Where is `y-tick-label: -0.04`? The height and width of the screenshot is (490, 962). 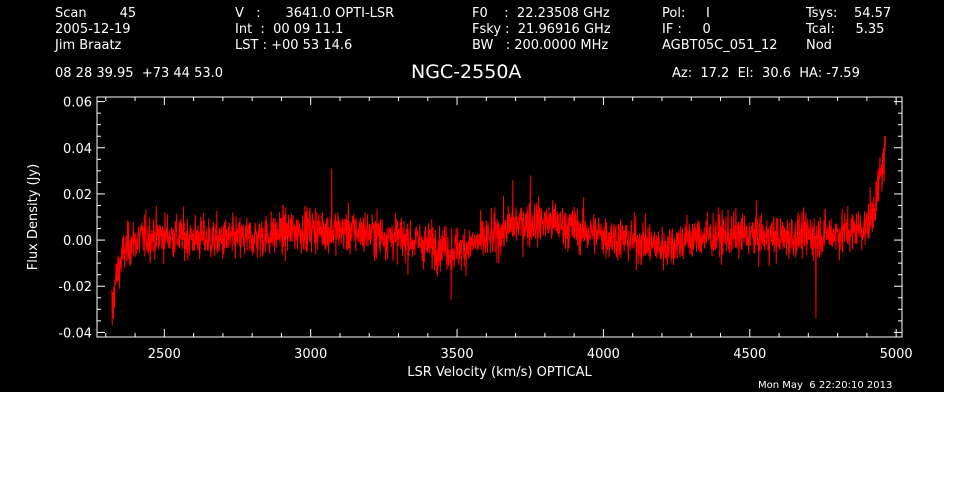 y-tick-label: -0.04 is located at coordinates (75, 333).